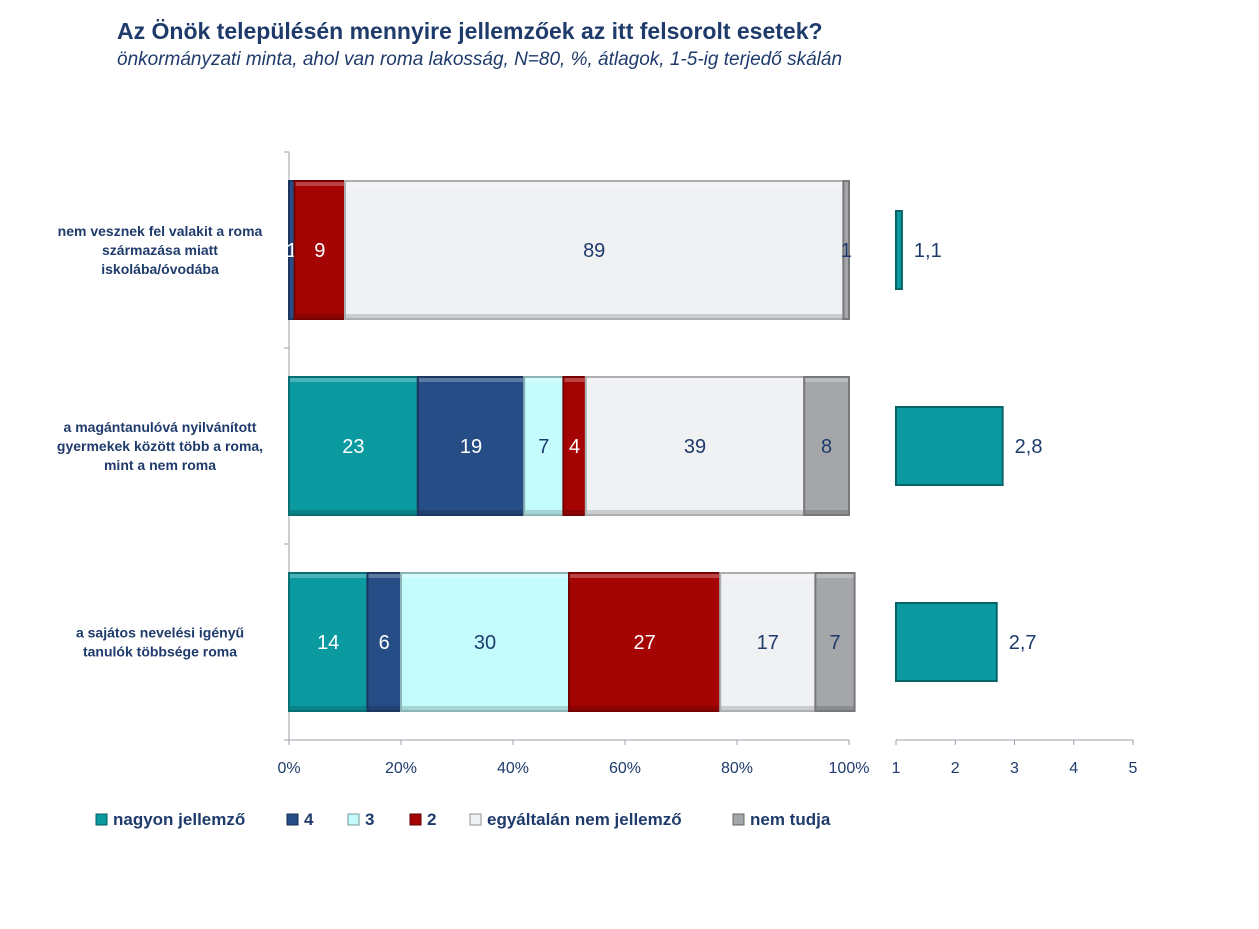  What do you see at coordinates (574, 447) in the screenshot?
I see `bar-value-label: 4` at bounding box center [574, 447].